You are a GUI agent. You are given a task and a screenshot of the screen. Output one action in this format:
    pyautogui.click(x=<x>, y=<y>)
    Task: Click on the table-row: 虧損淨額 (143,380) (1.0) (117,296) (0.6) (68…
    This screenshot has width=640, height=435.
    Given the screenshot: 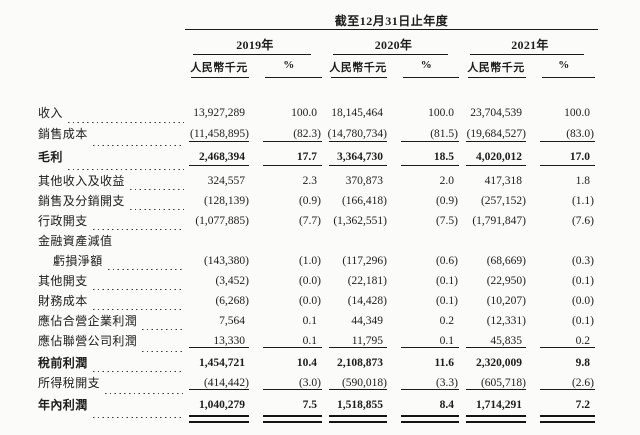 What is the action you would take?
    pyautogui.click(x=316, y=262)
    